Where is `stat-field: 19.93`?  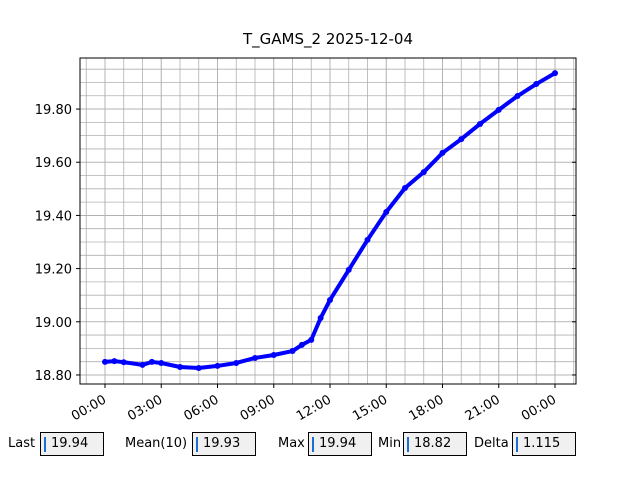 stat-field: 19.93 is located at coordinates (224, 444).